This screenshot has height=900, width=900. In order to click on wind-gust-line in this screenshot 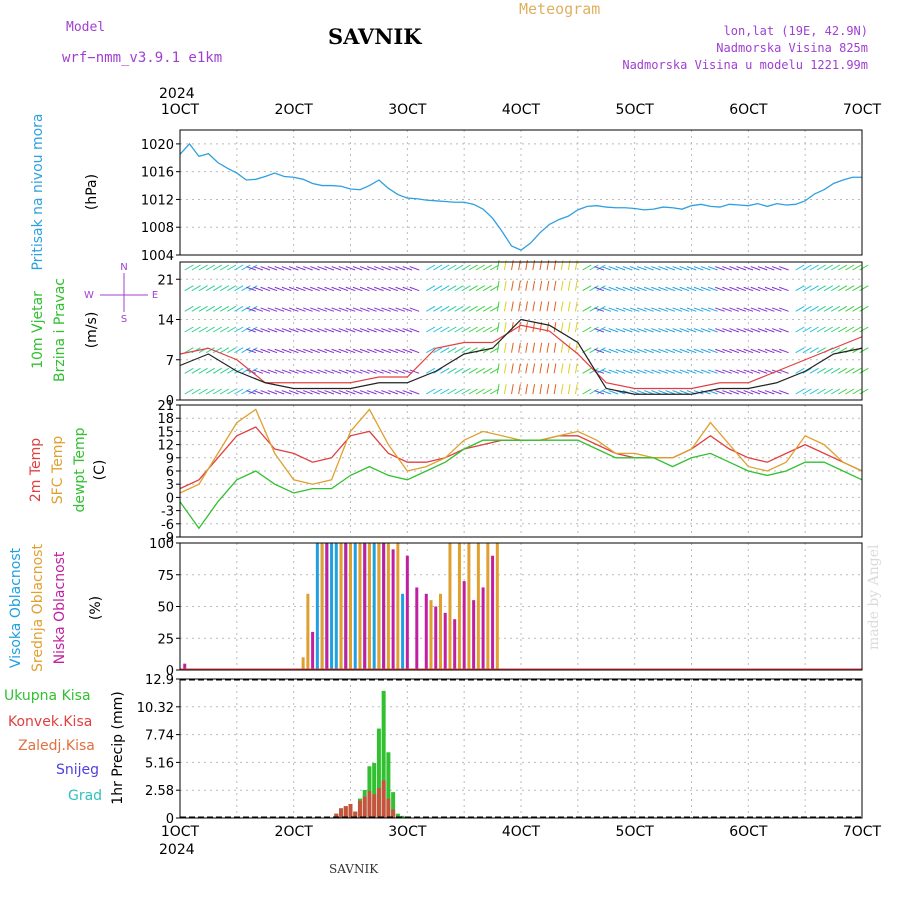, I will do `click(521, 357)`.